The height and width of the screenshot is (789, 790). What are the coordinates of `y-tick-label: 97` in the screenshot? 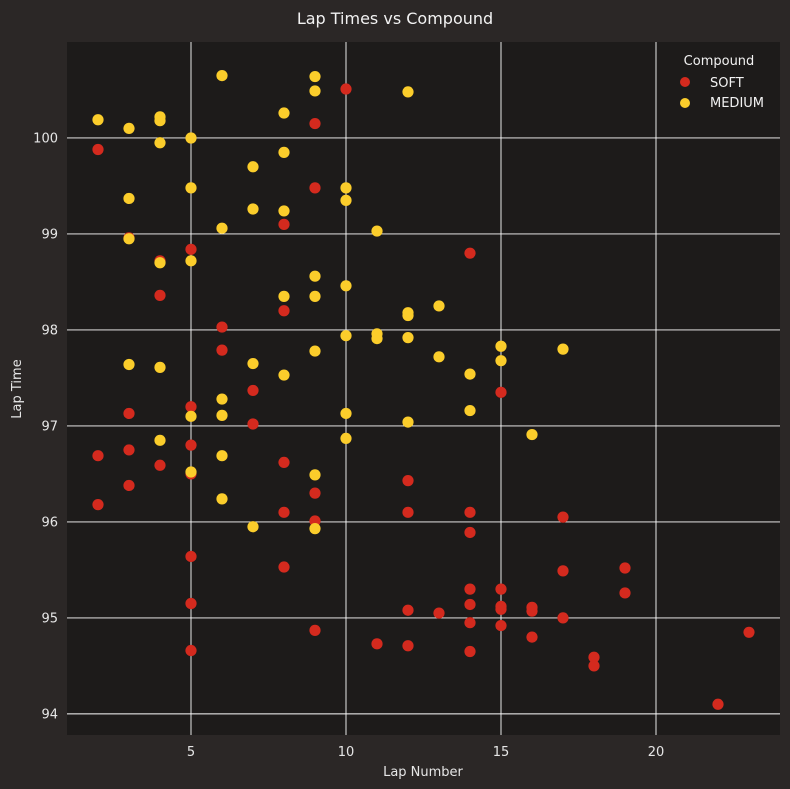 It's located at (49, 426).